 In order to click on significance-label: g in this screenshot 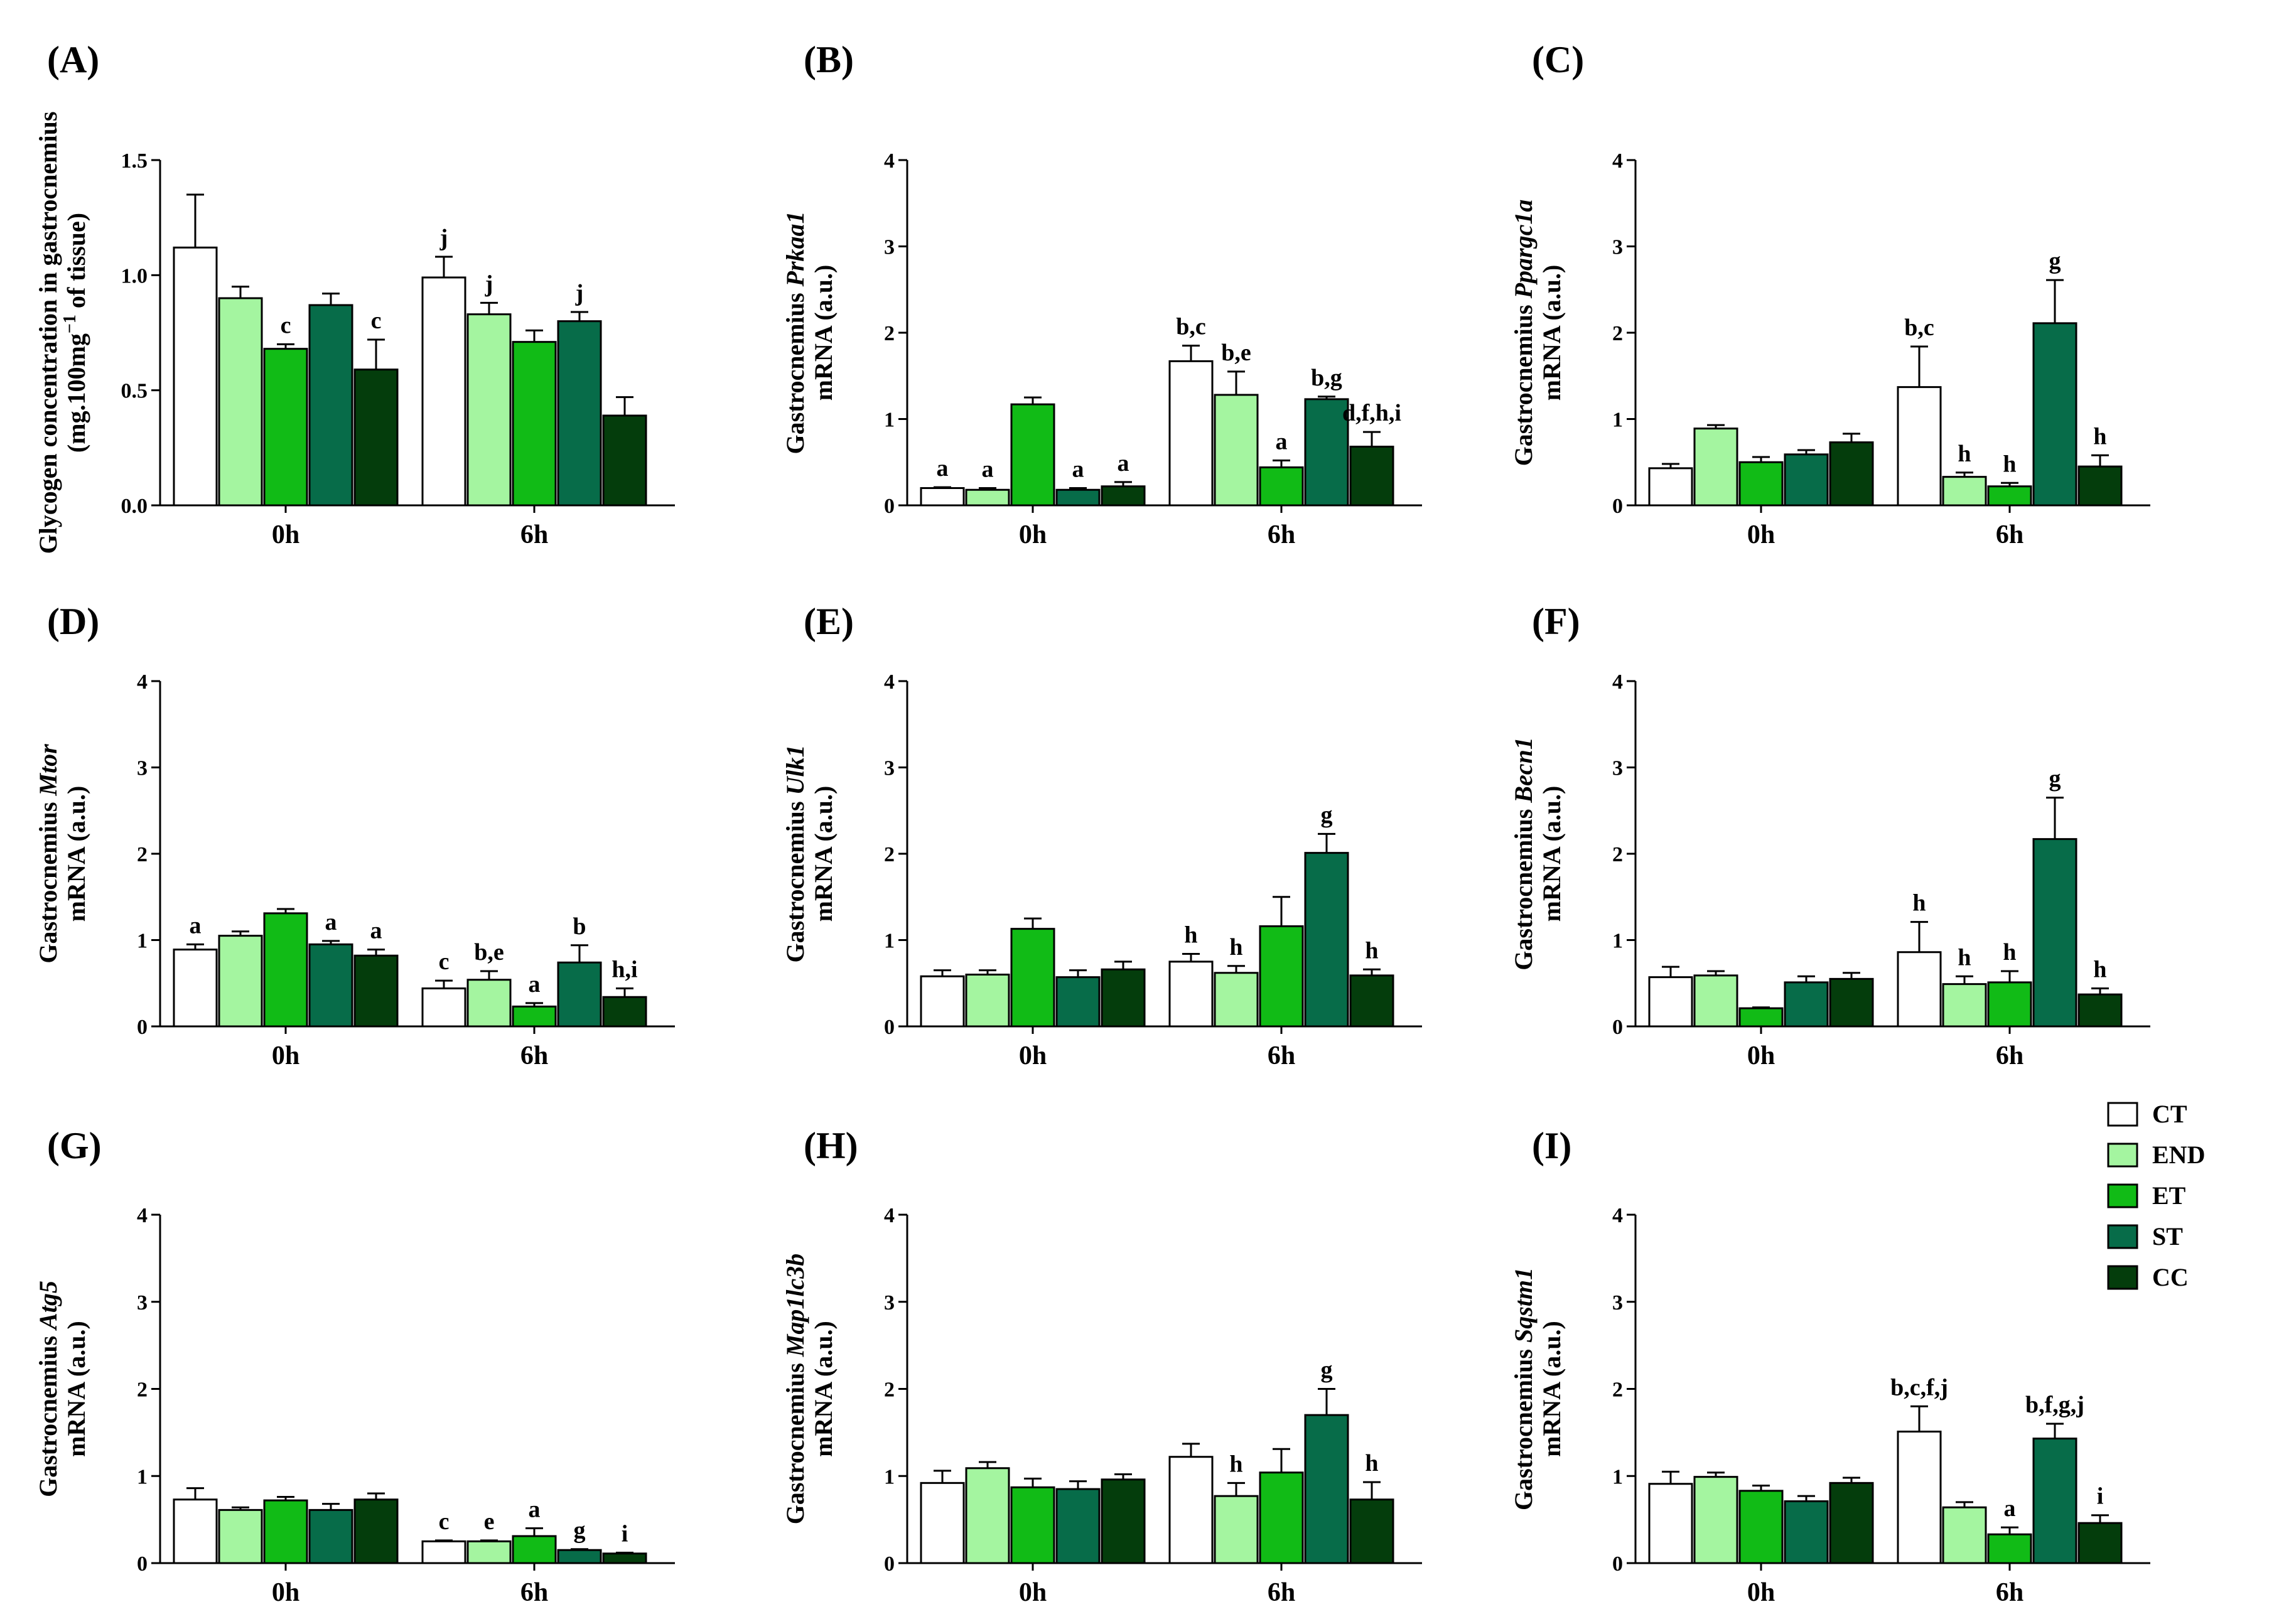, I will do `click(2055, 779)`.